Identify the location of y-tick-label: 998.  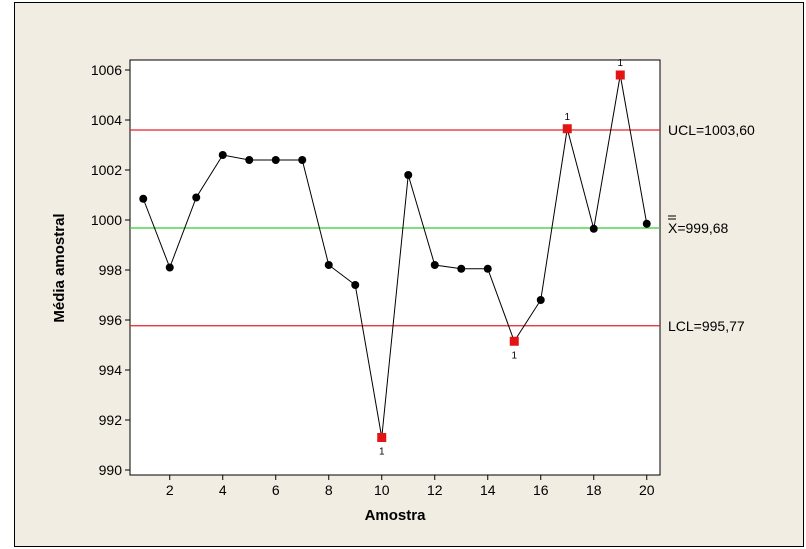
(111, 270).